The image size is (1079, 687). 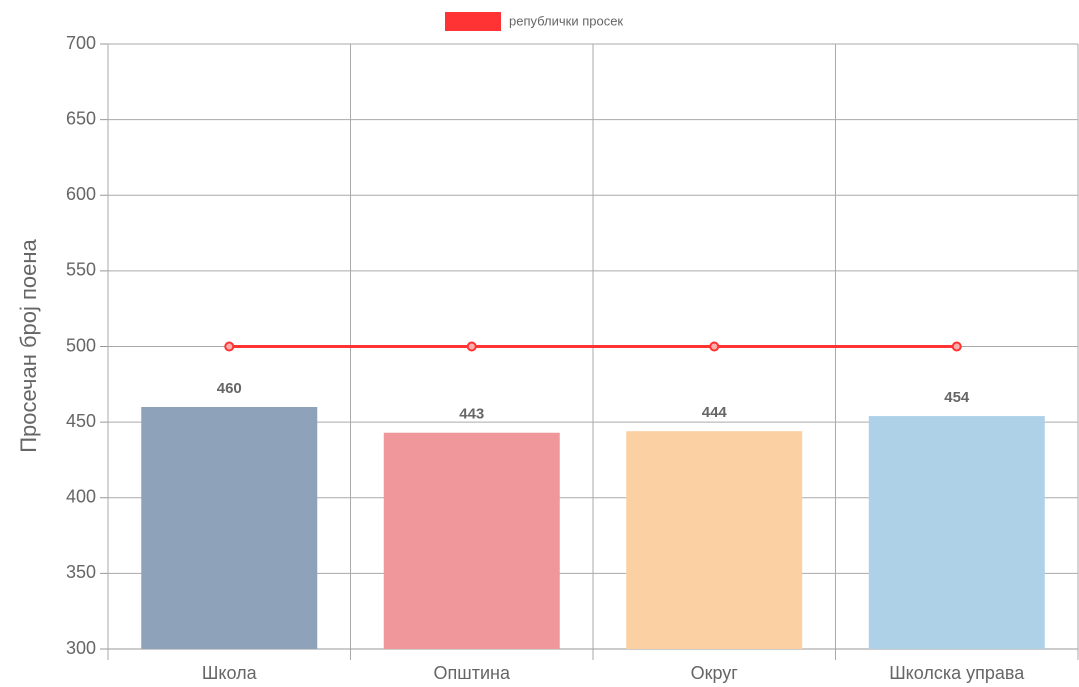 What do you see at coordinates (81, 118) in the screenshot?
I see `y-tick-label: 650` at bounding box center [81, 118].